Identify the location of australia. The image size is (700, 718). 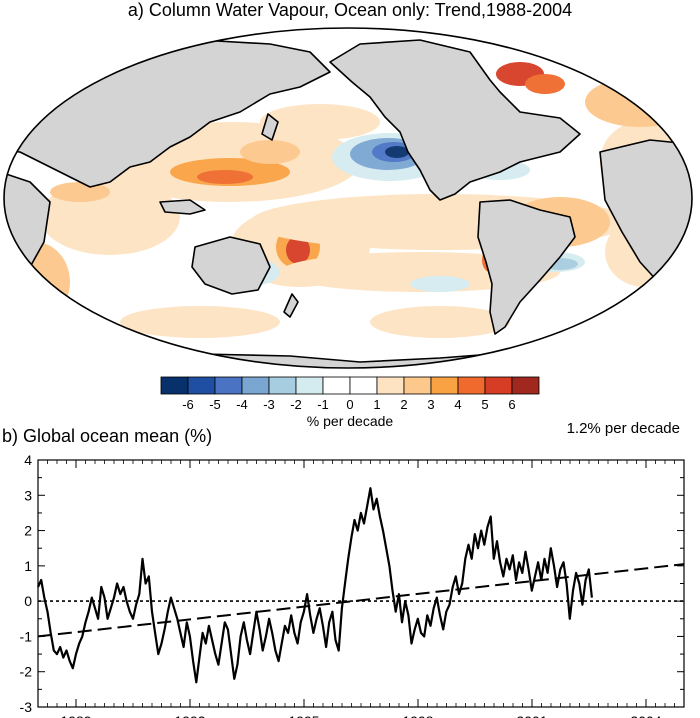
(231, 265).